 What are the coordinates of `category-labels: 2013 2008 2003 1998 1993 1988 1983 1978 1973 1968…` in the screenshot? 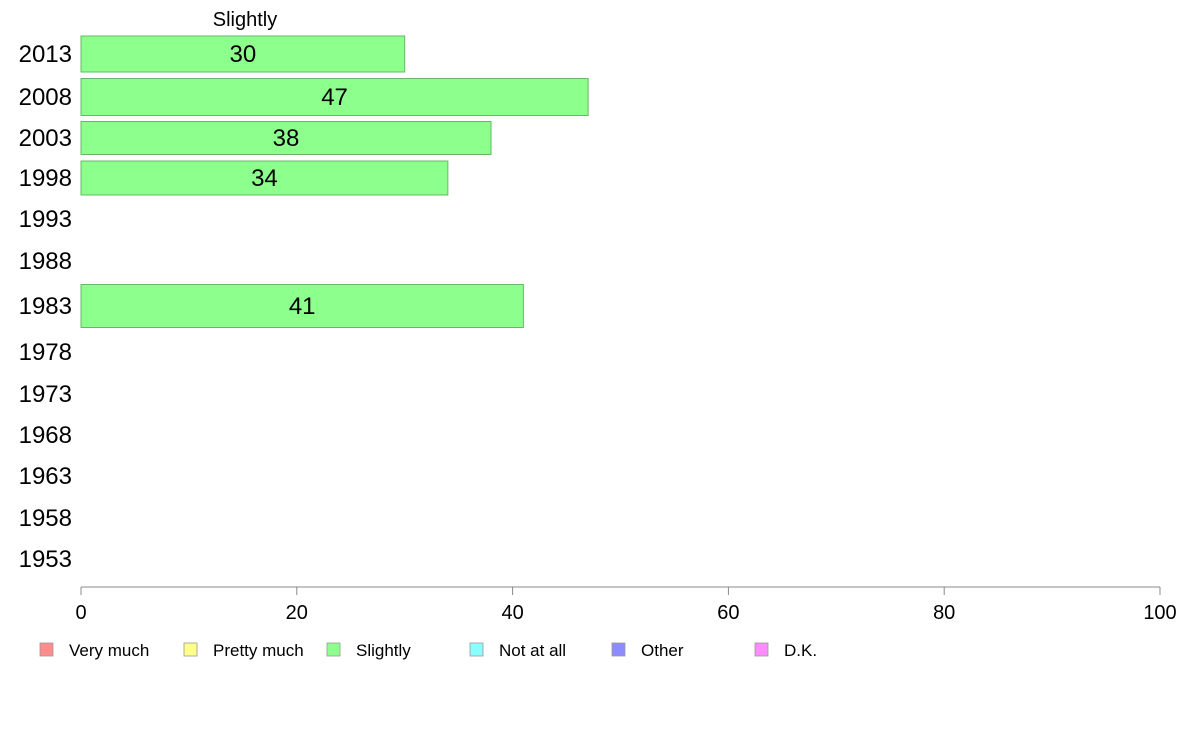 It's located at (45, 307).